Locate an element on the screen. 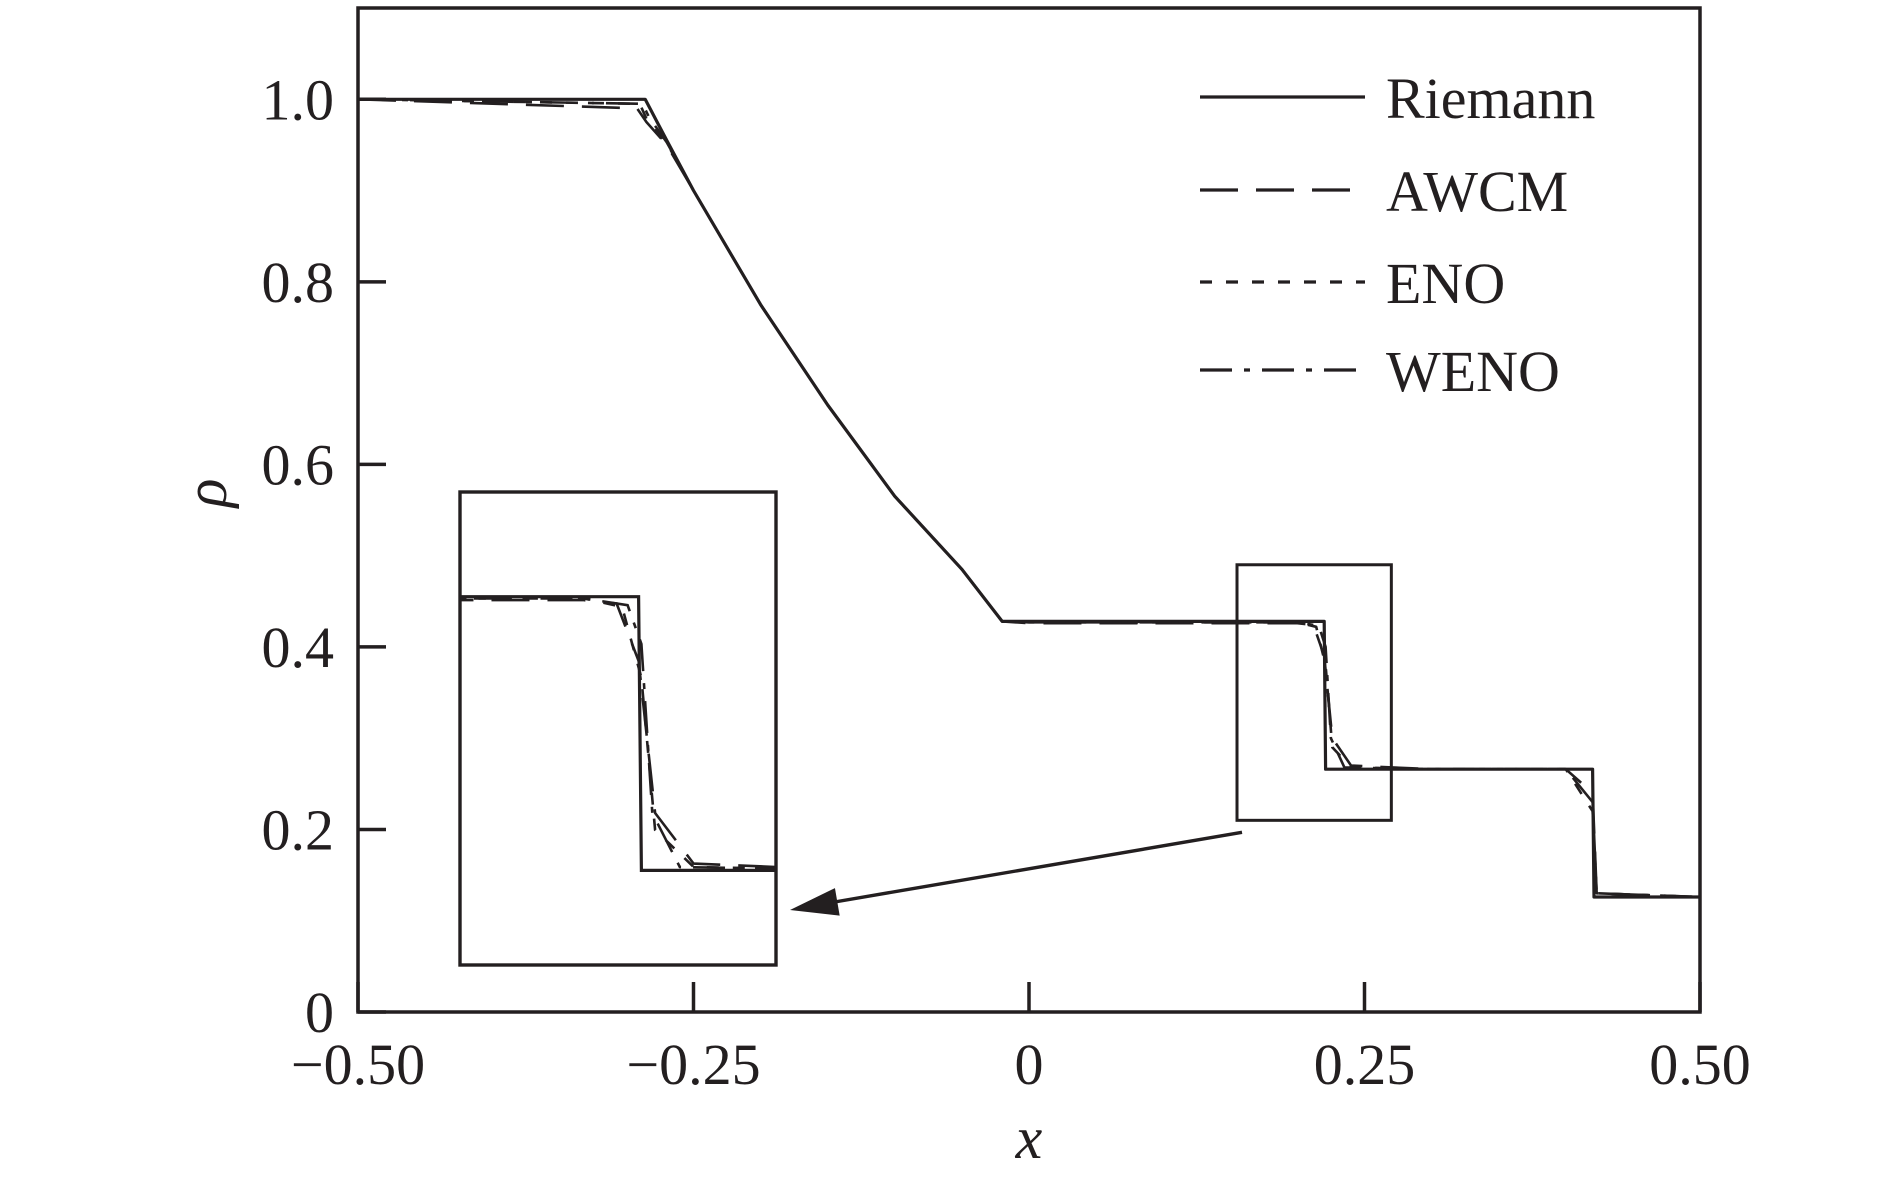  legend-label-awcm: AWCM is located at coordinates (1477, 191).